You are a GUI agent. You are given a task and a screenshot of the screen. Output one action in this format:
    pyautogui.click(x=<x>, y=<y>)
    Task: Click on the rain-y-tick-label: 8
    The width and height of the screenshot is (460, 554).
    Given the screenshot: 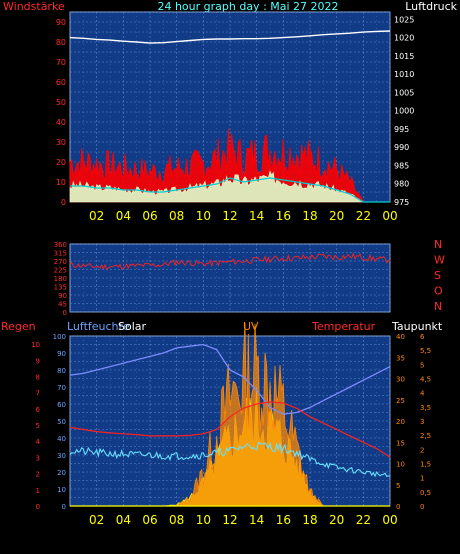 What is the action you would take?
    pyautogui.click(x=38, y=377)
    